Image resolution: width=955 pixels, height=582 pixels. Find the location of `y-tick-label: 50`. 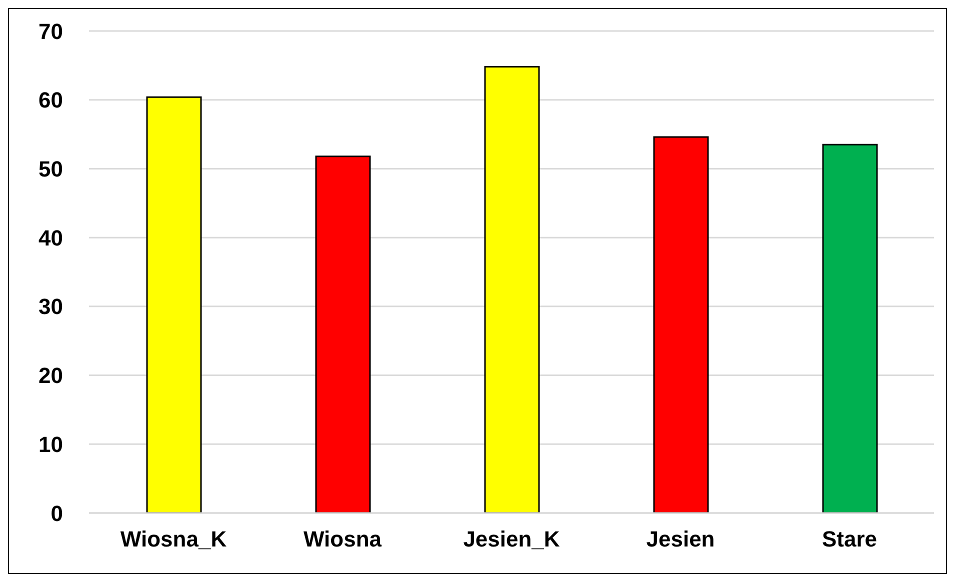

y-tick-label: 50 is located at coordinates (50, 169).